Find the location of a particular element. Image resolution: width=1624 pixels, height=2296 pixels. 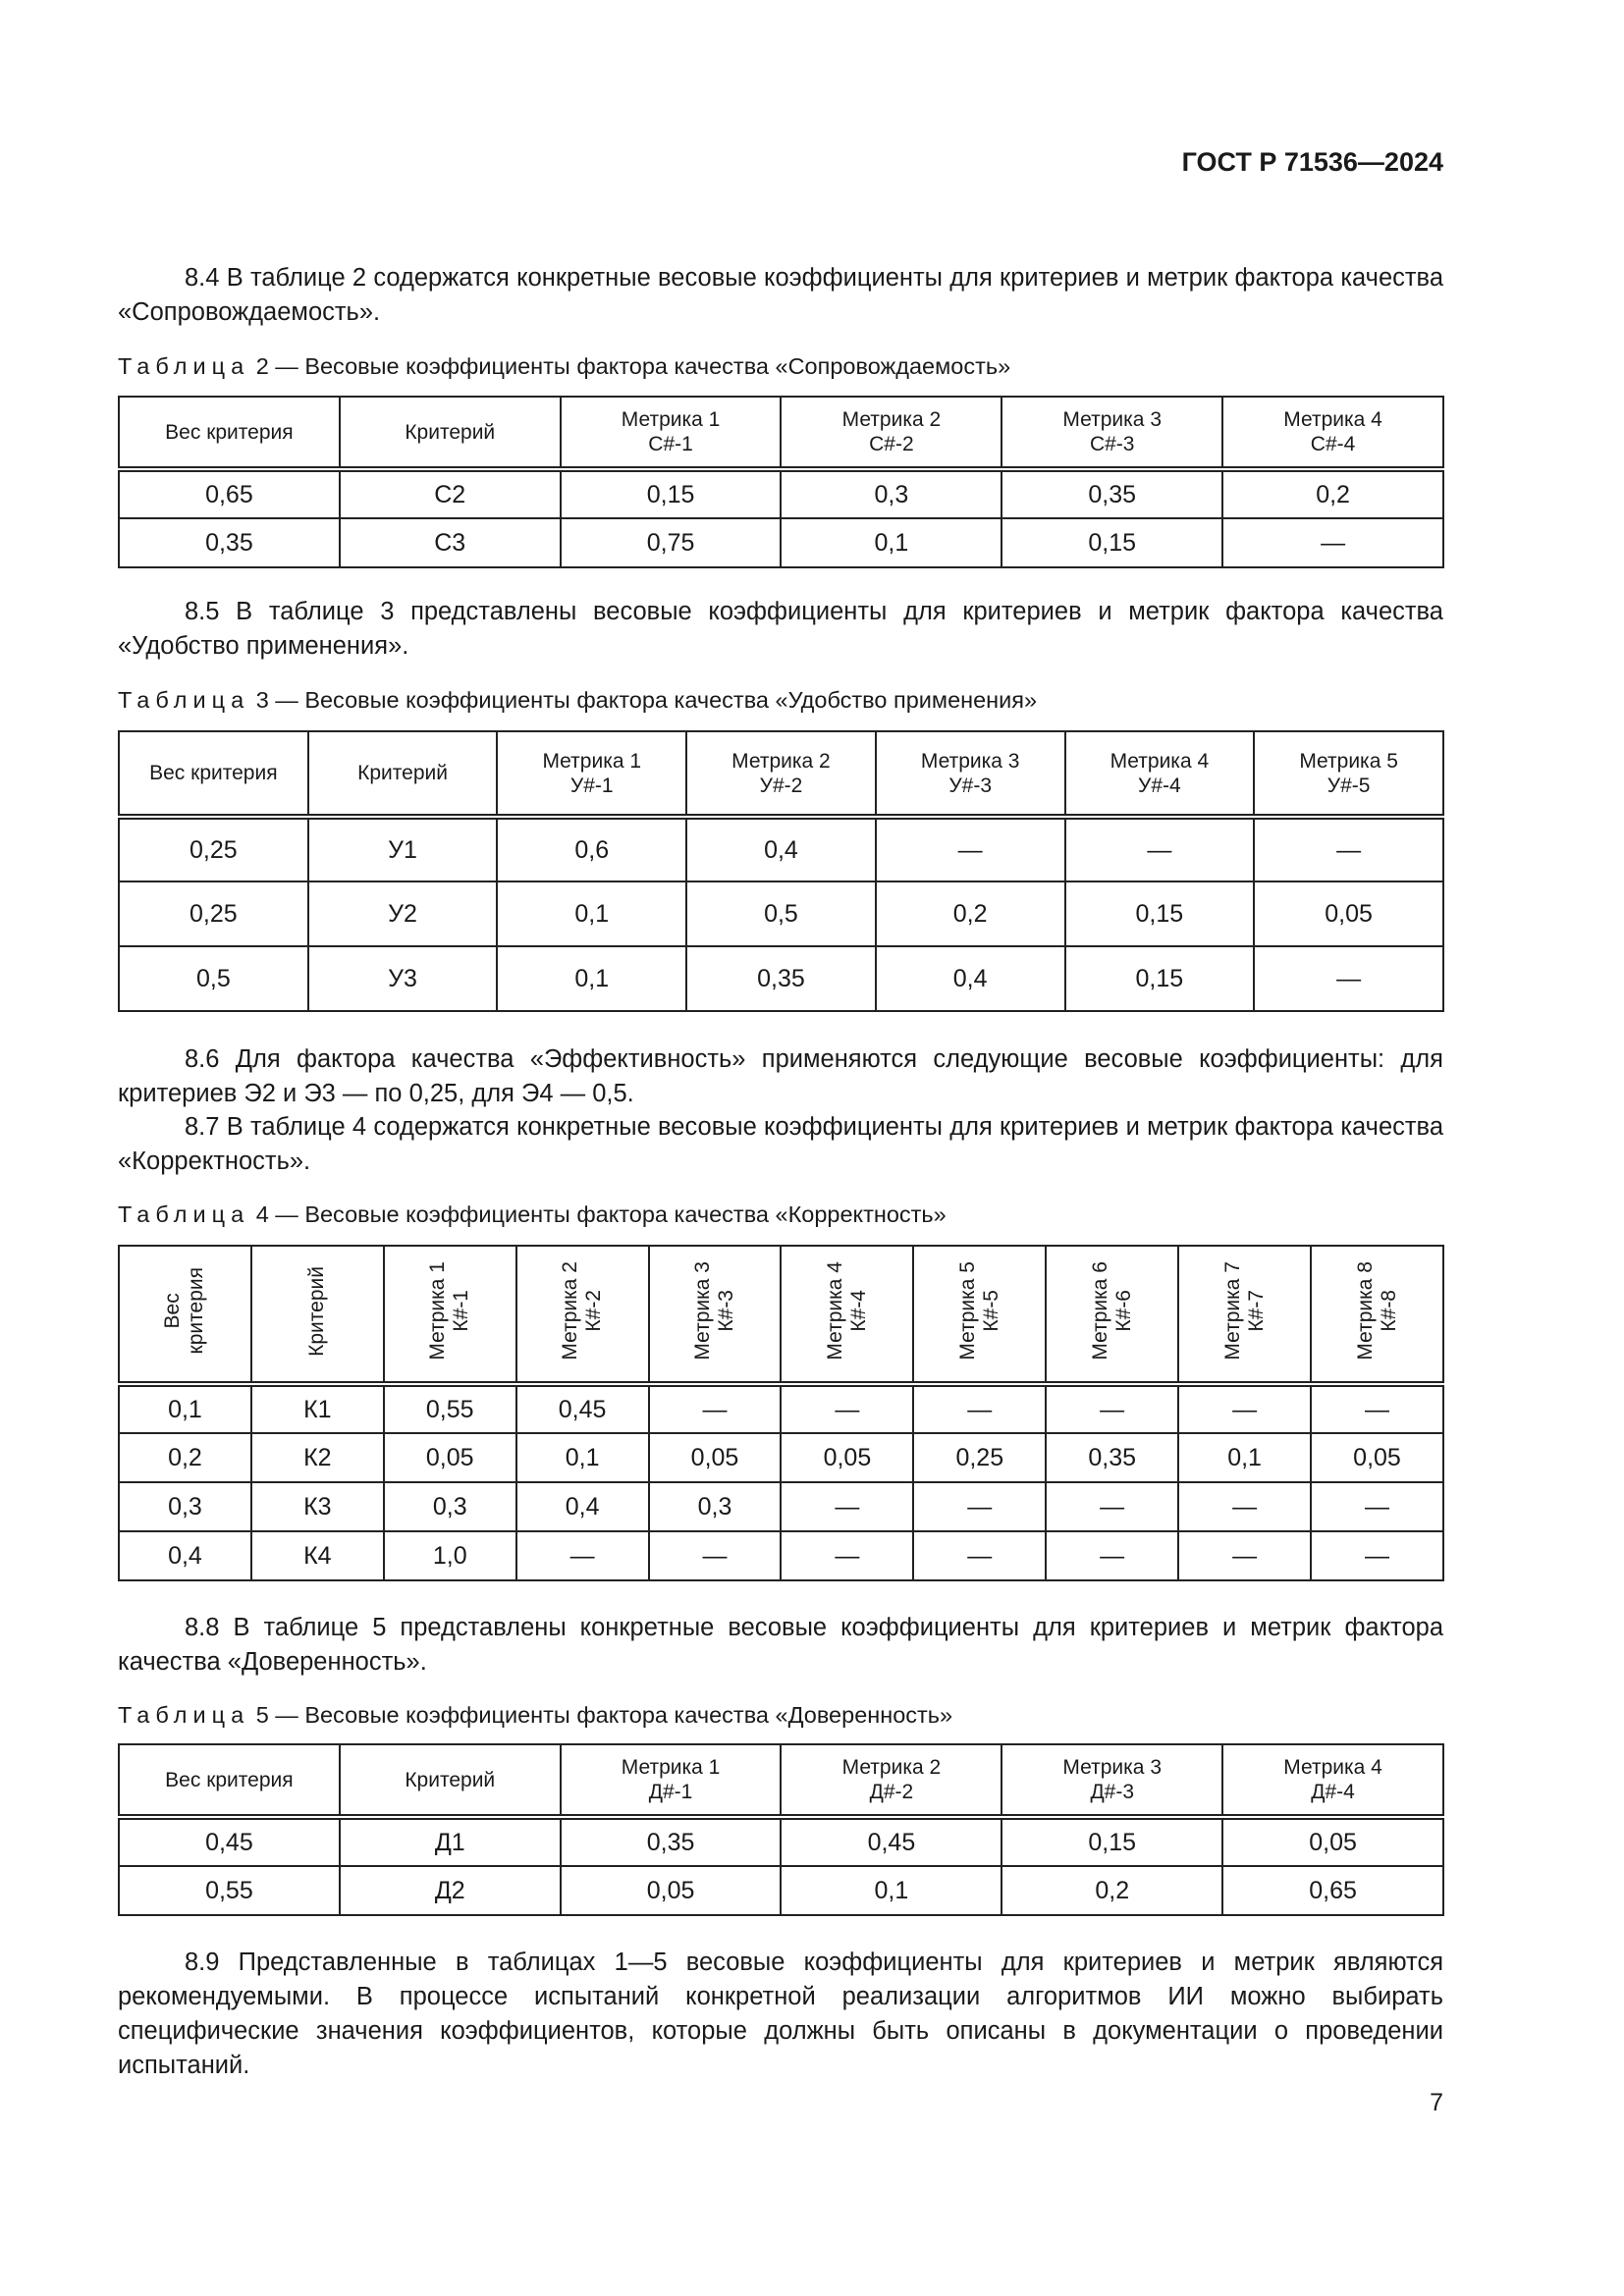

header-line: критерия is located at coordinates (196, 1311).